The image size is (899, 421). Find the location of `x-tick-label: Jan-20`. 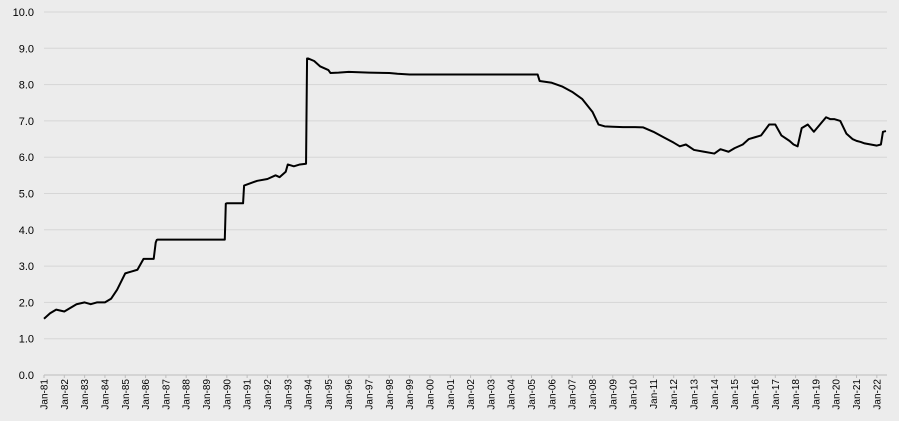

x-tick-label: Jan-20 is located at coordinates (837, 394).